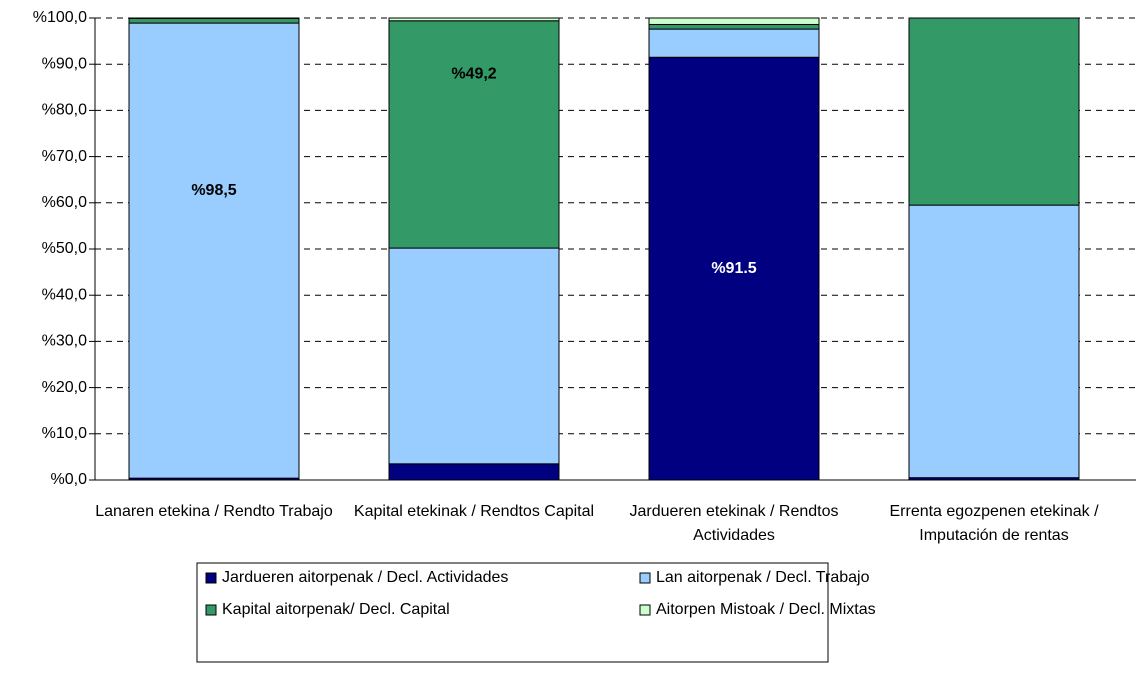 The width and height of the screenshot is (1136, 693). Describe the element at coordinates (512, 612) in the screenshot. I see `legend-box` at that location.